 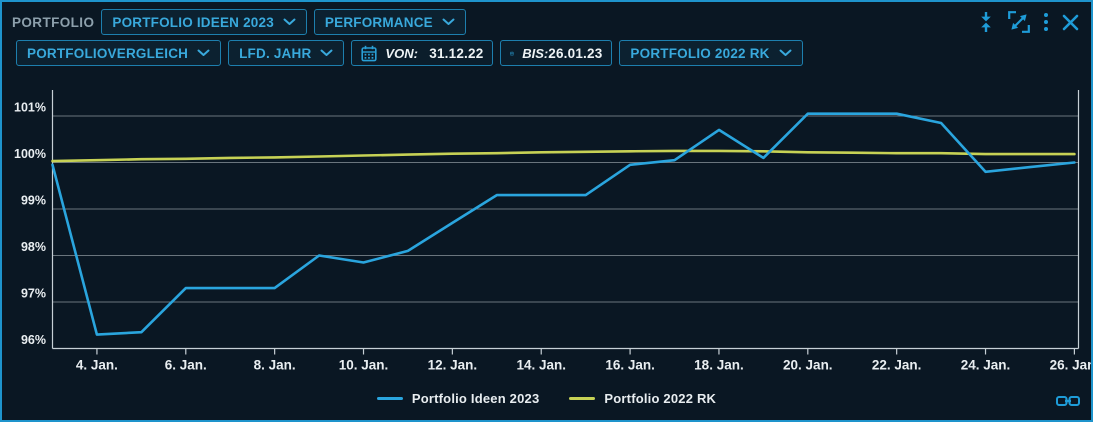 What do you see at coordinates (475, 398) in the screenshot?
I see `legend-label: Portfolio Ideen 2023` at bounding box center [475, 398].